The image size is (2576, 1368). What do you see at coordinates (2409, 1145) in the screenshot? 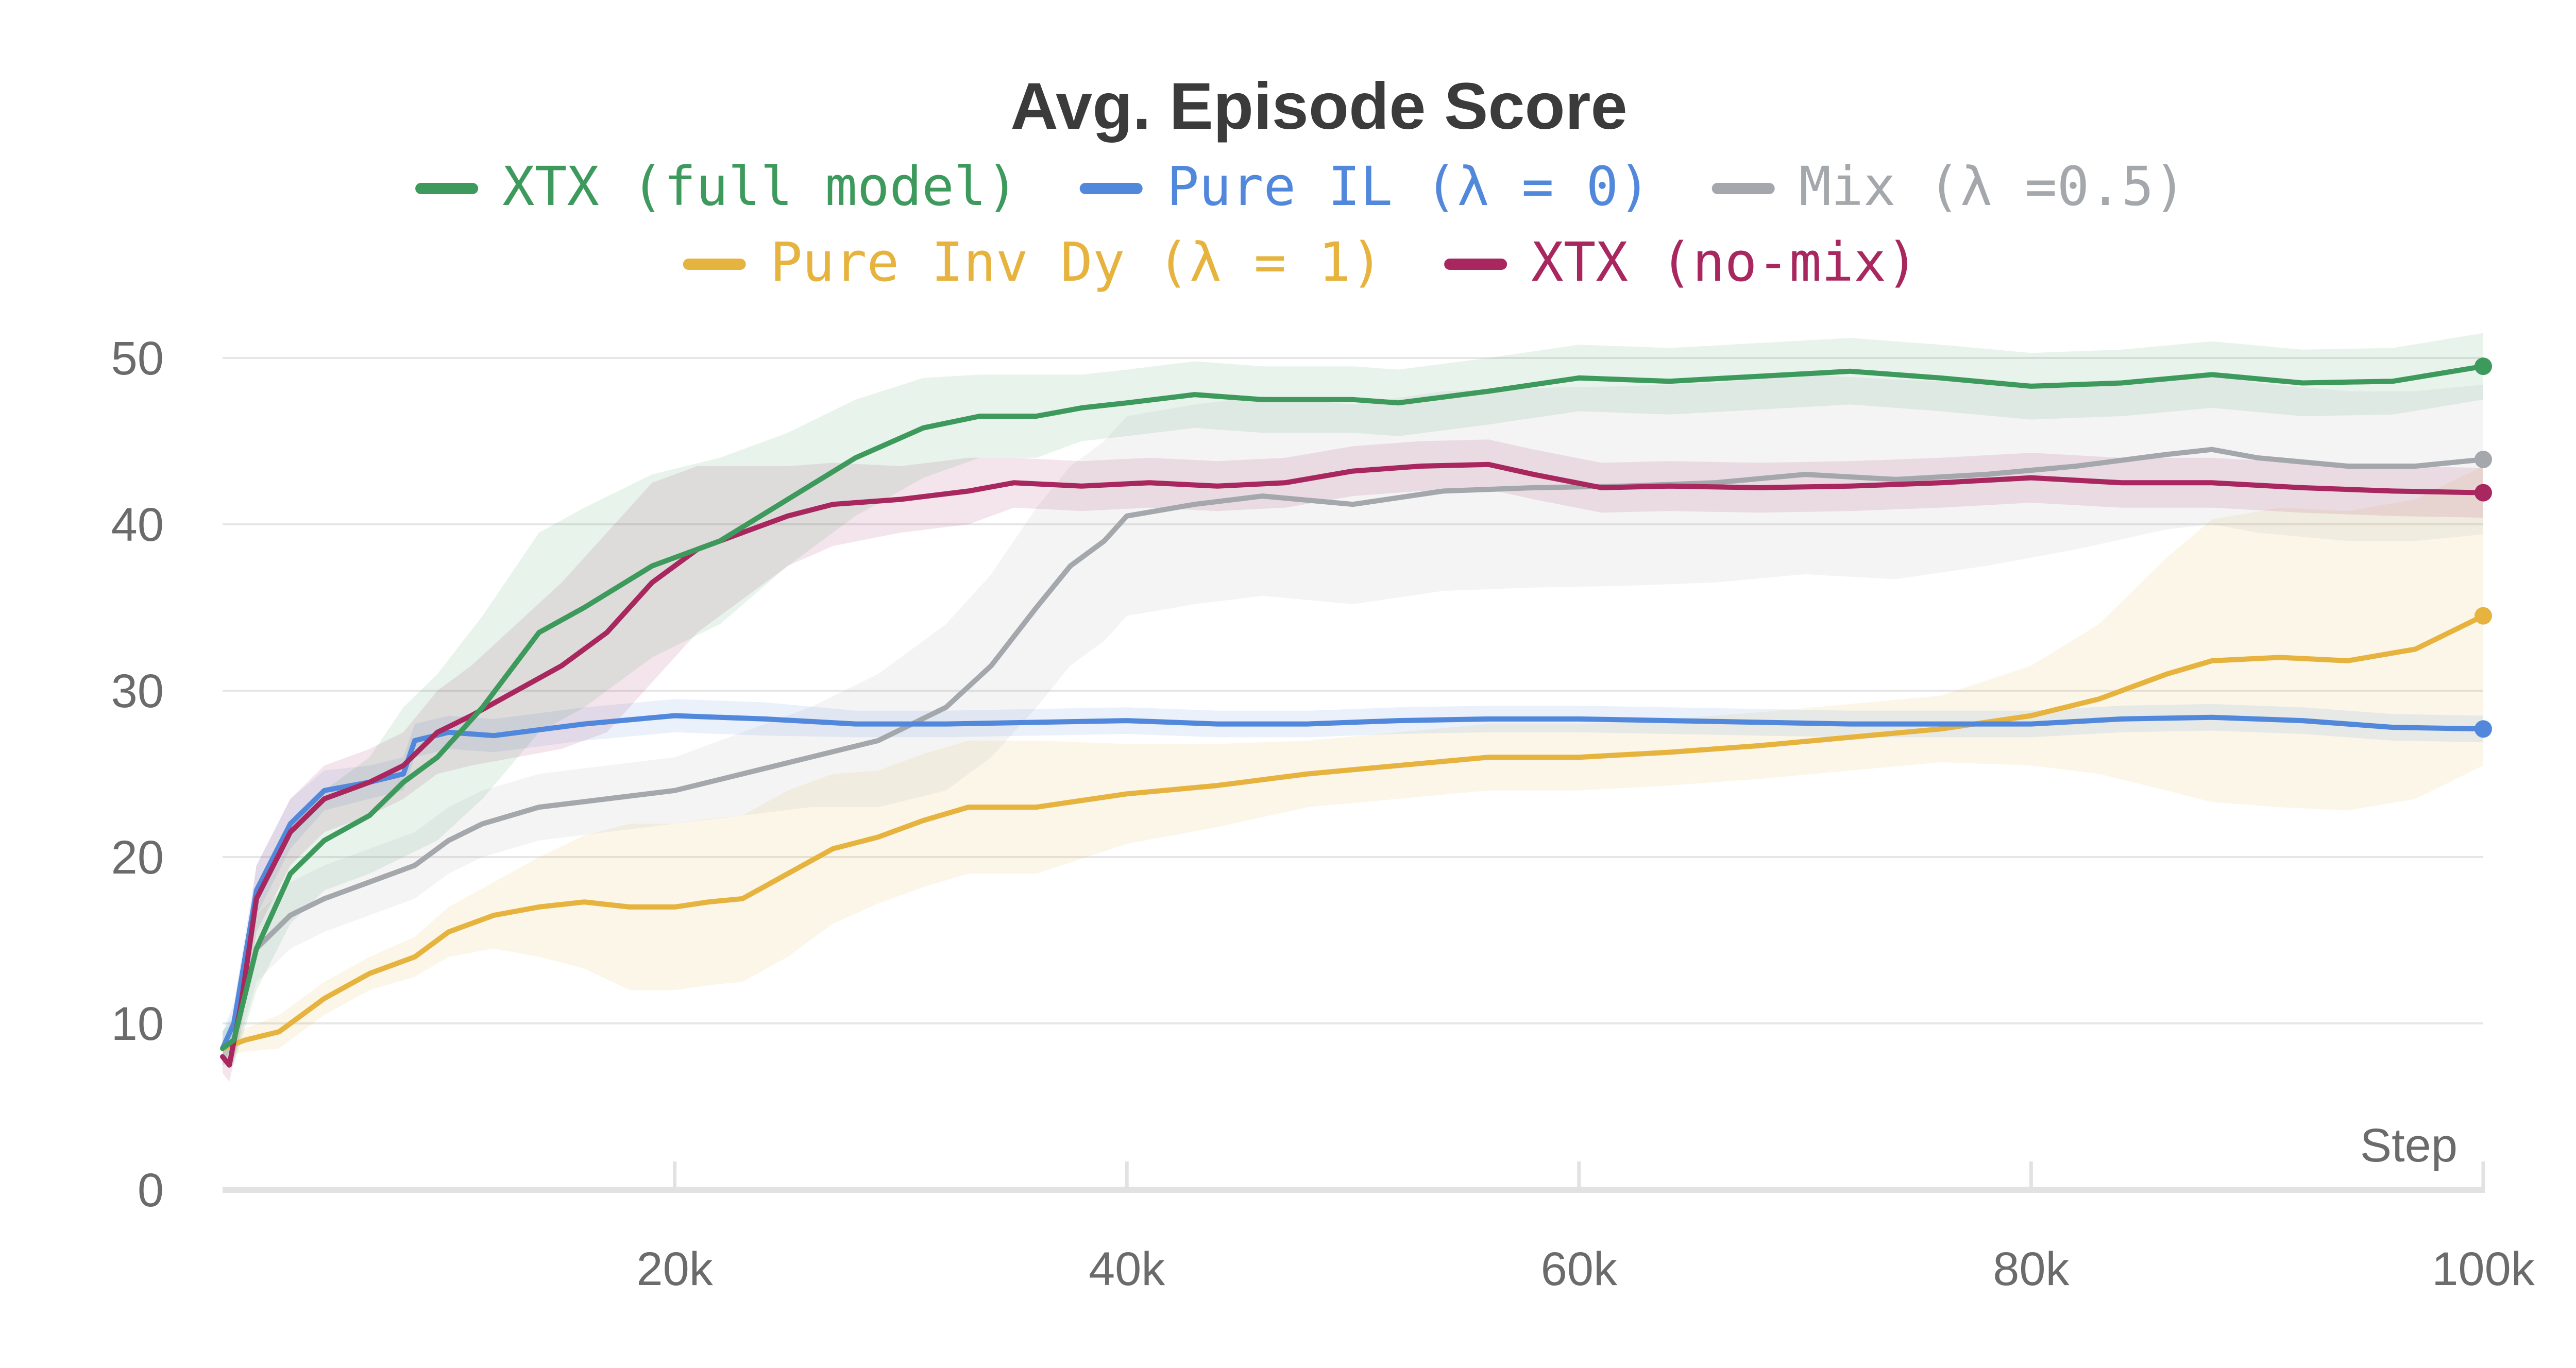
I see `x-axis-label: Step` at bounding box center [2409, 1145].